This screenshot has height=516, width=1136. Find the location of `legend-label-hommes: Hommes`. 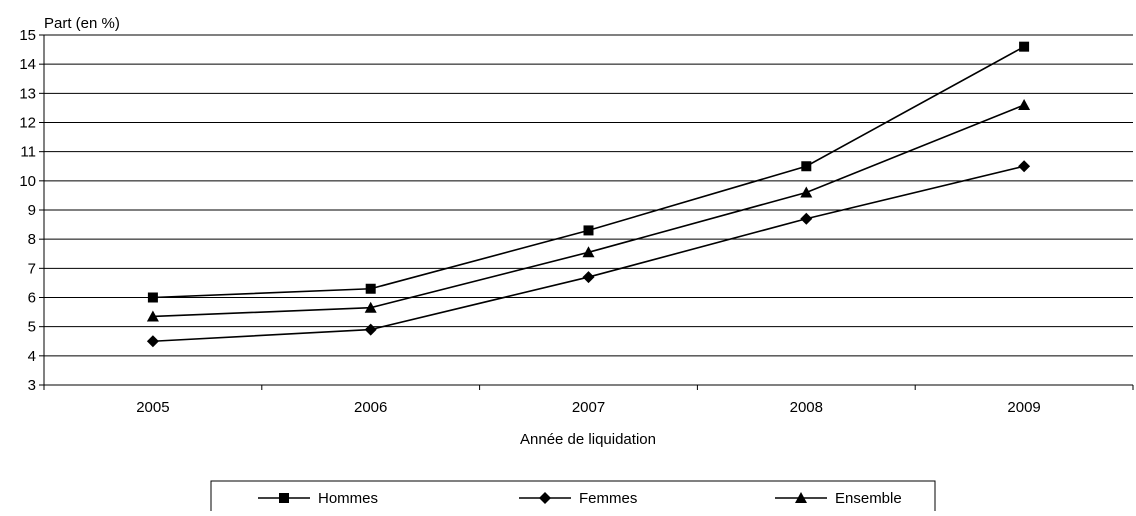

legend-label-hommes: Hommes is located at coordinates (348, 498).